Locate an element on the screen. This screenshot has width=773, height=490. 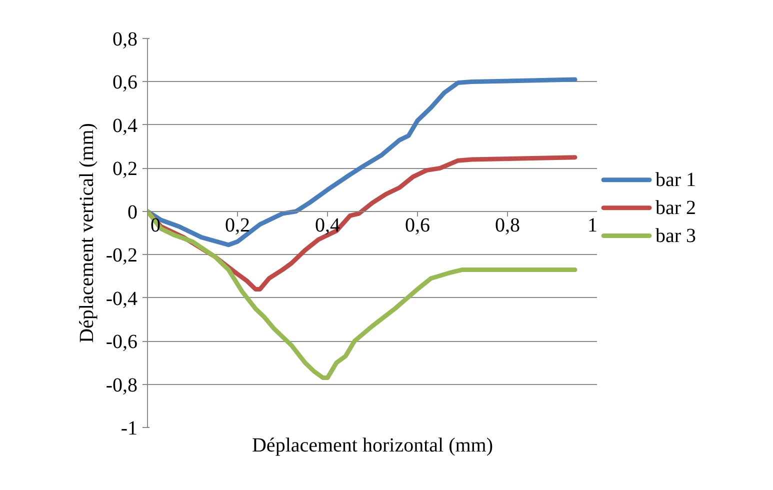
legend-label: bar 1 is located at coordinates (676, 179).